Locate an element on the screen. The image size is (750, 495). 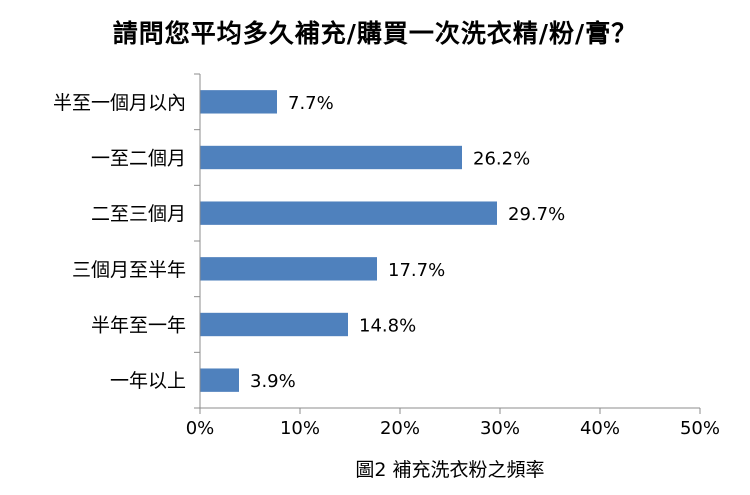
data-label-4: 14.8% is located at coordinates (387, 326).